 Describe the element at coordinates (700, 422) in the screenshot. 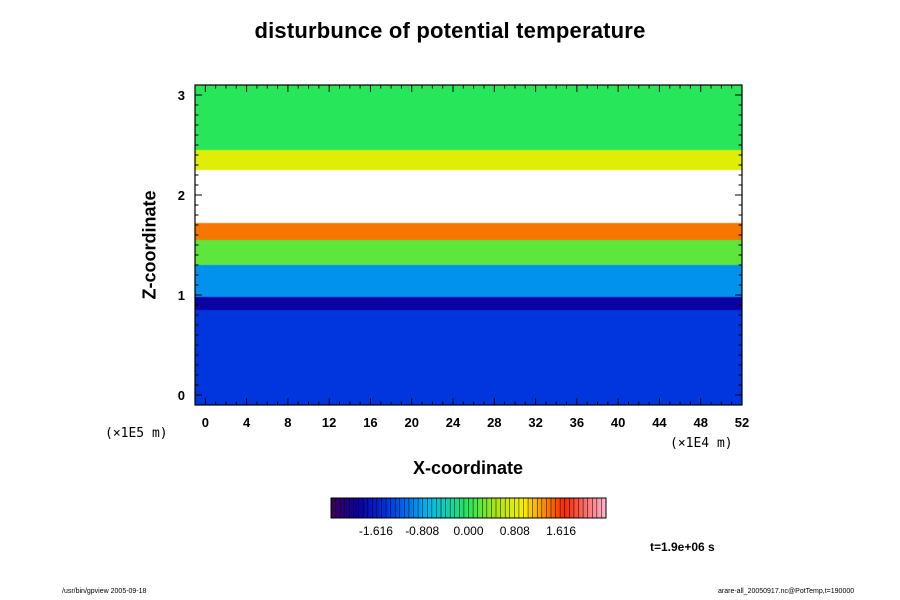

I see `x-tick-label: 48` at that location.